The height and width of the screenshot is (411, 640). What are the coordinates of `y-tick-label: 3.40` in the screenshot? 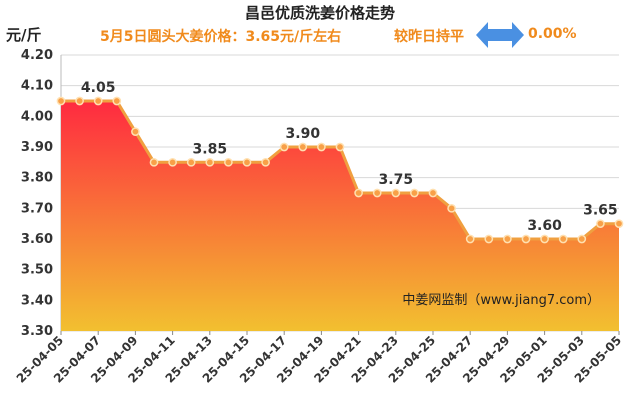 It's located at (37, 300).